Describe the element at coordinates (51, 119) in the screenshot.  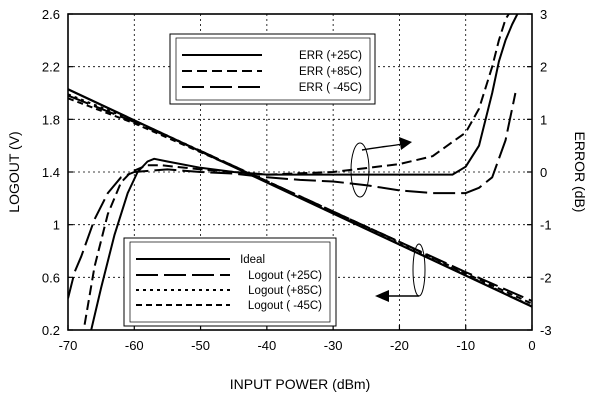
I see `y-left-tick-label: 1.8` at that location.